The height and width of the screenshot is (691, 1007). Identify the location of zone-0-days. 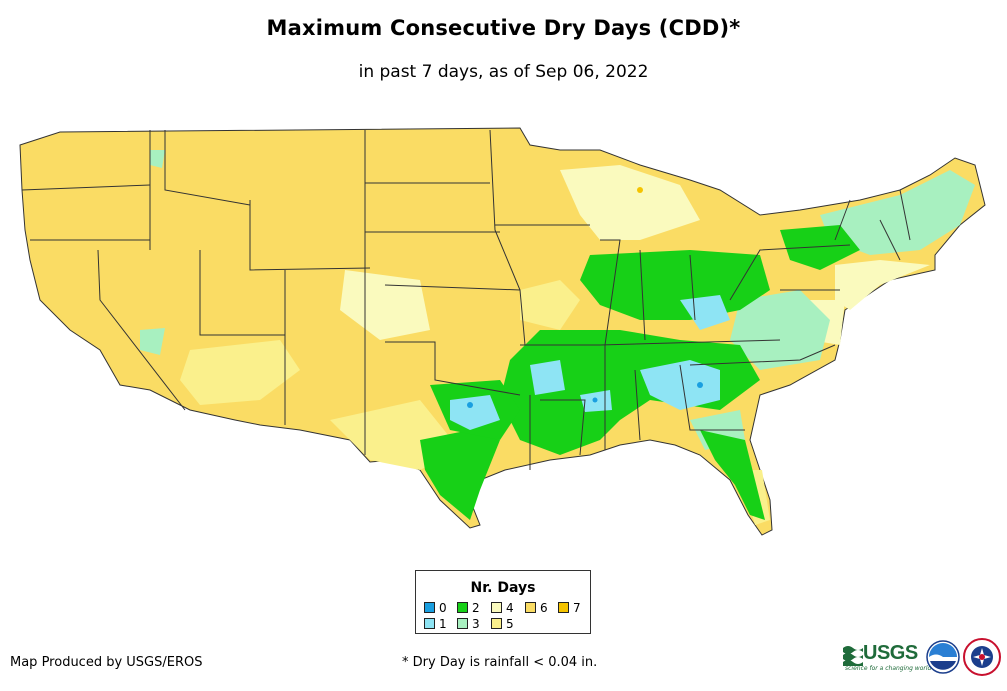
(585, 395).